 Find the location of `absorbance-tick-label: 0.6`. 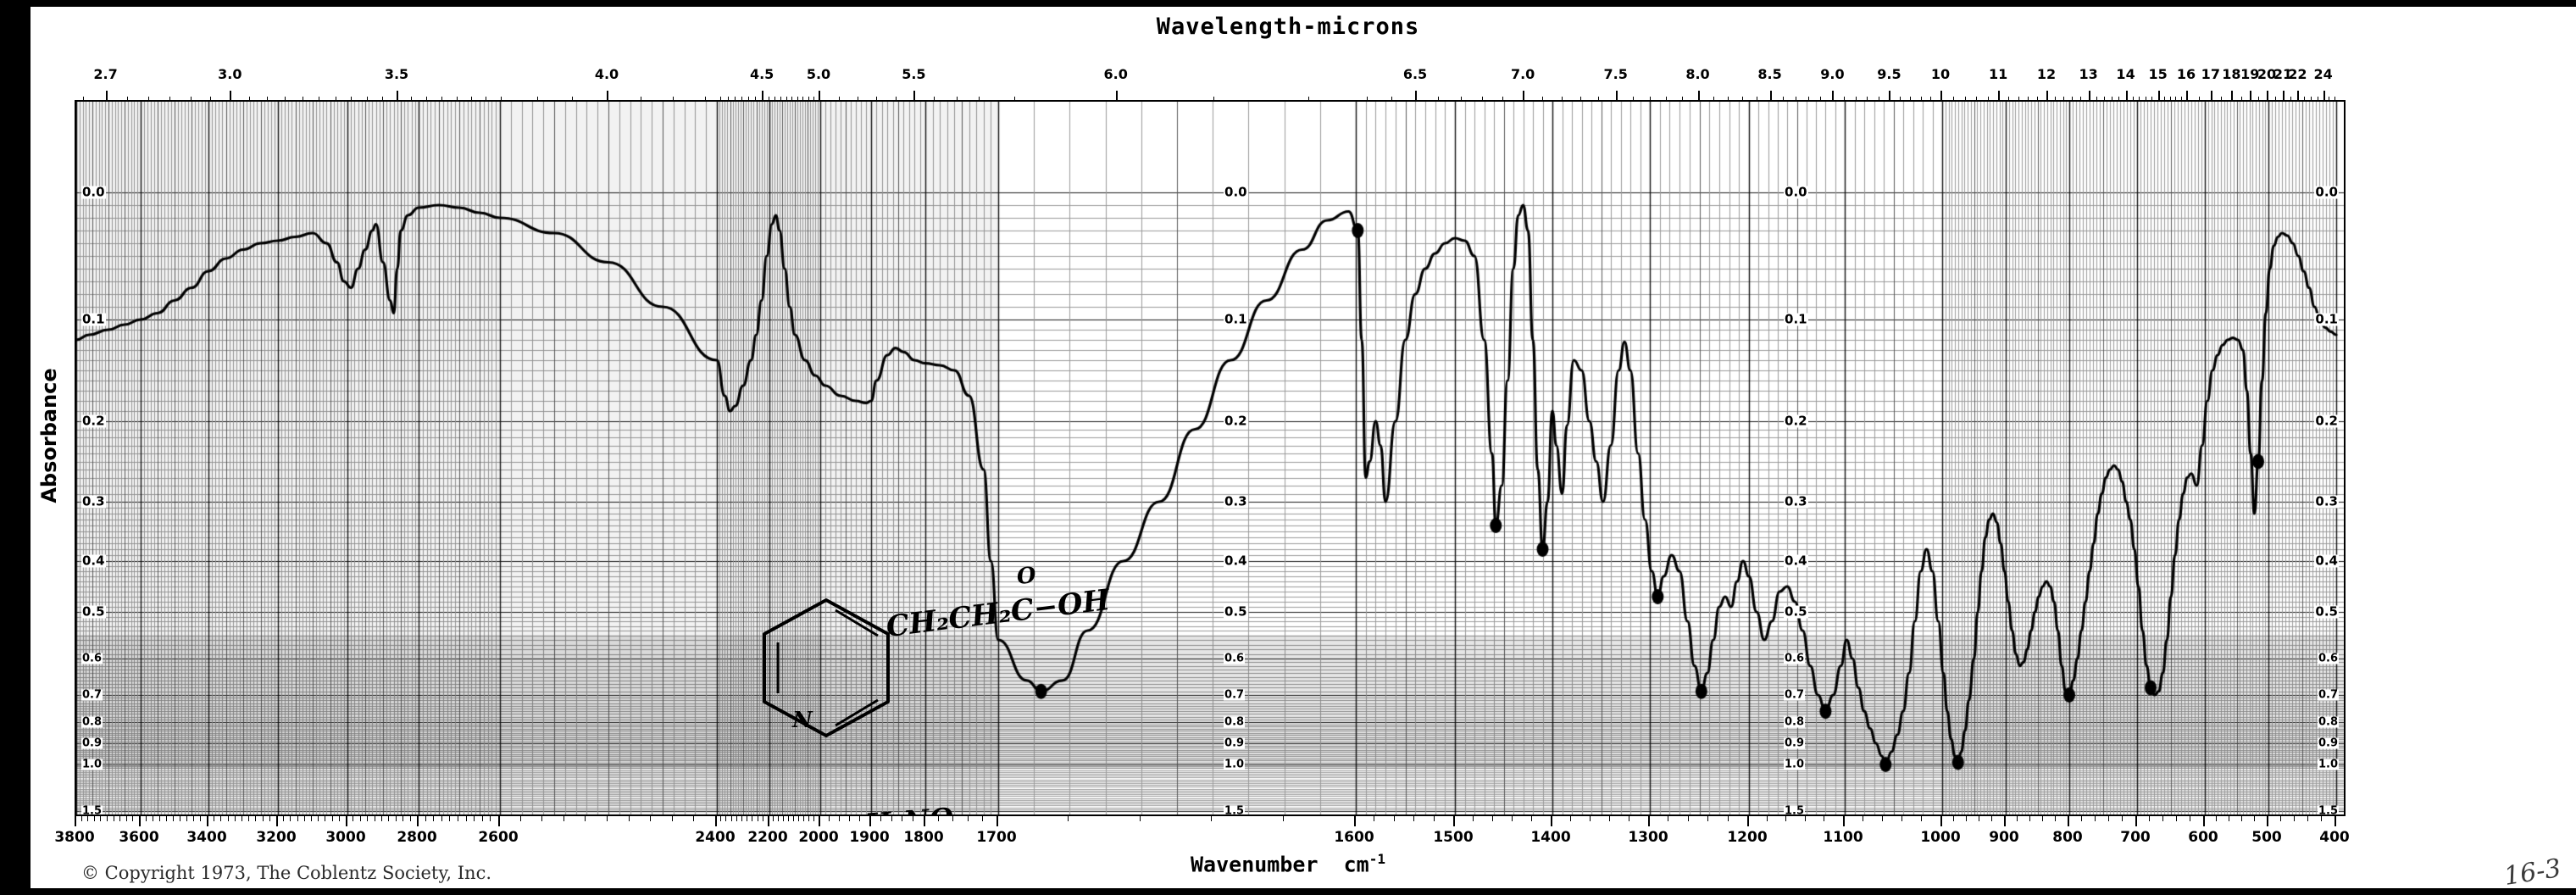

absorbance-tick-label: 0.6 is located at coordinates (1235, 658).